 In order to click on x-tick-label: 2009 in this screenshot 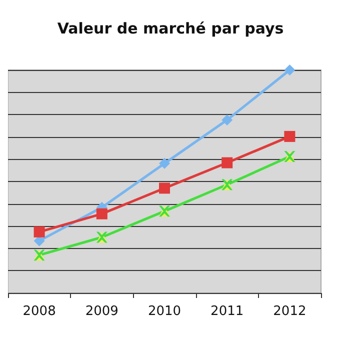, I will do `click(101, 311)`.